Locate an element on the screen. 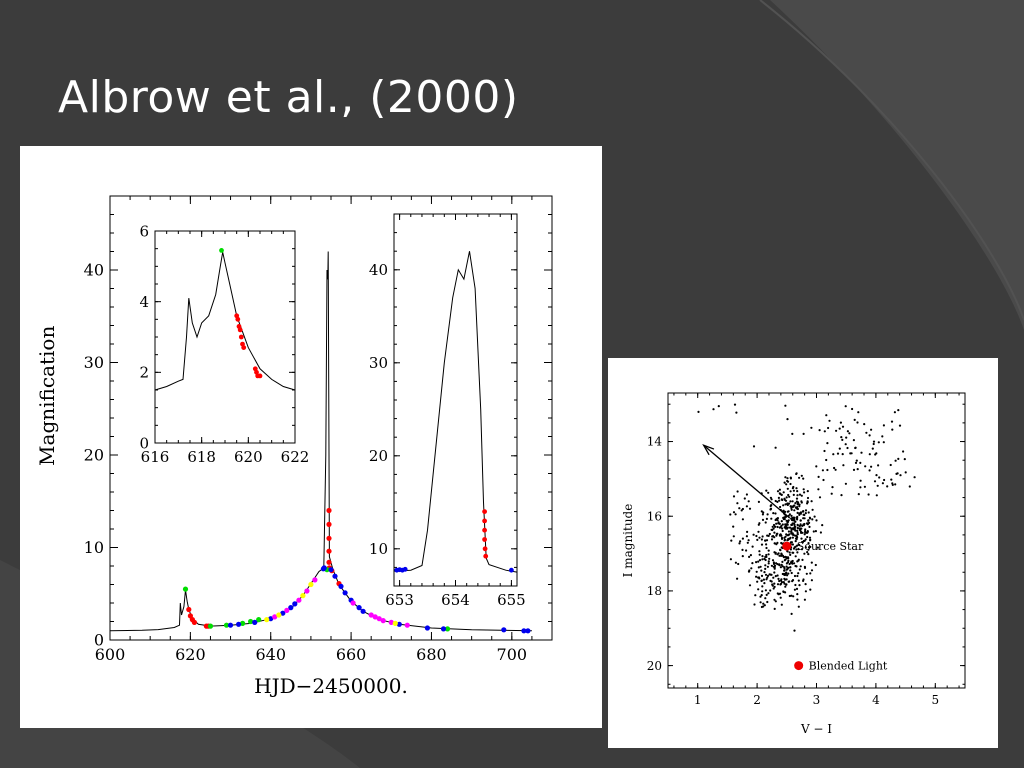 This screenshot has height=768, width=1024. inset-left-data-point is located at coordinates (260, 376).